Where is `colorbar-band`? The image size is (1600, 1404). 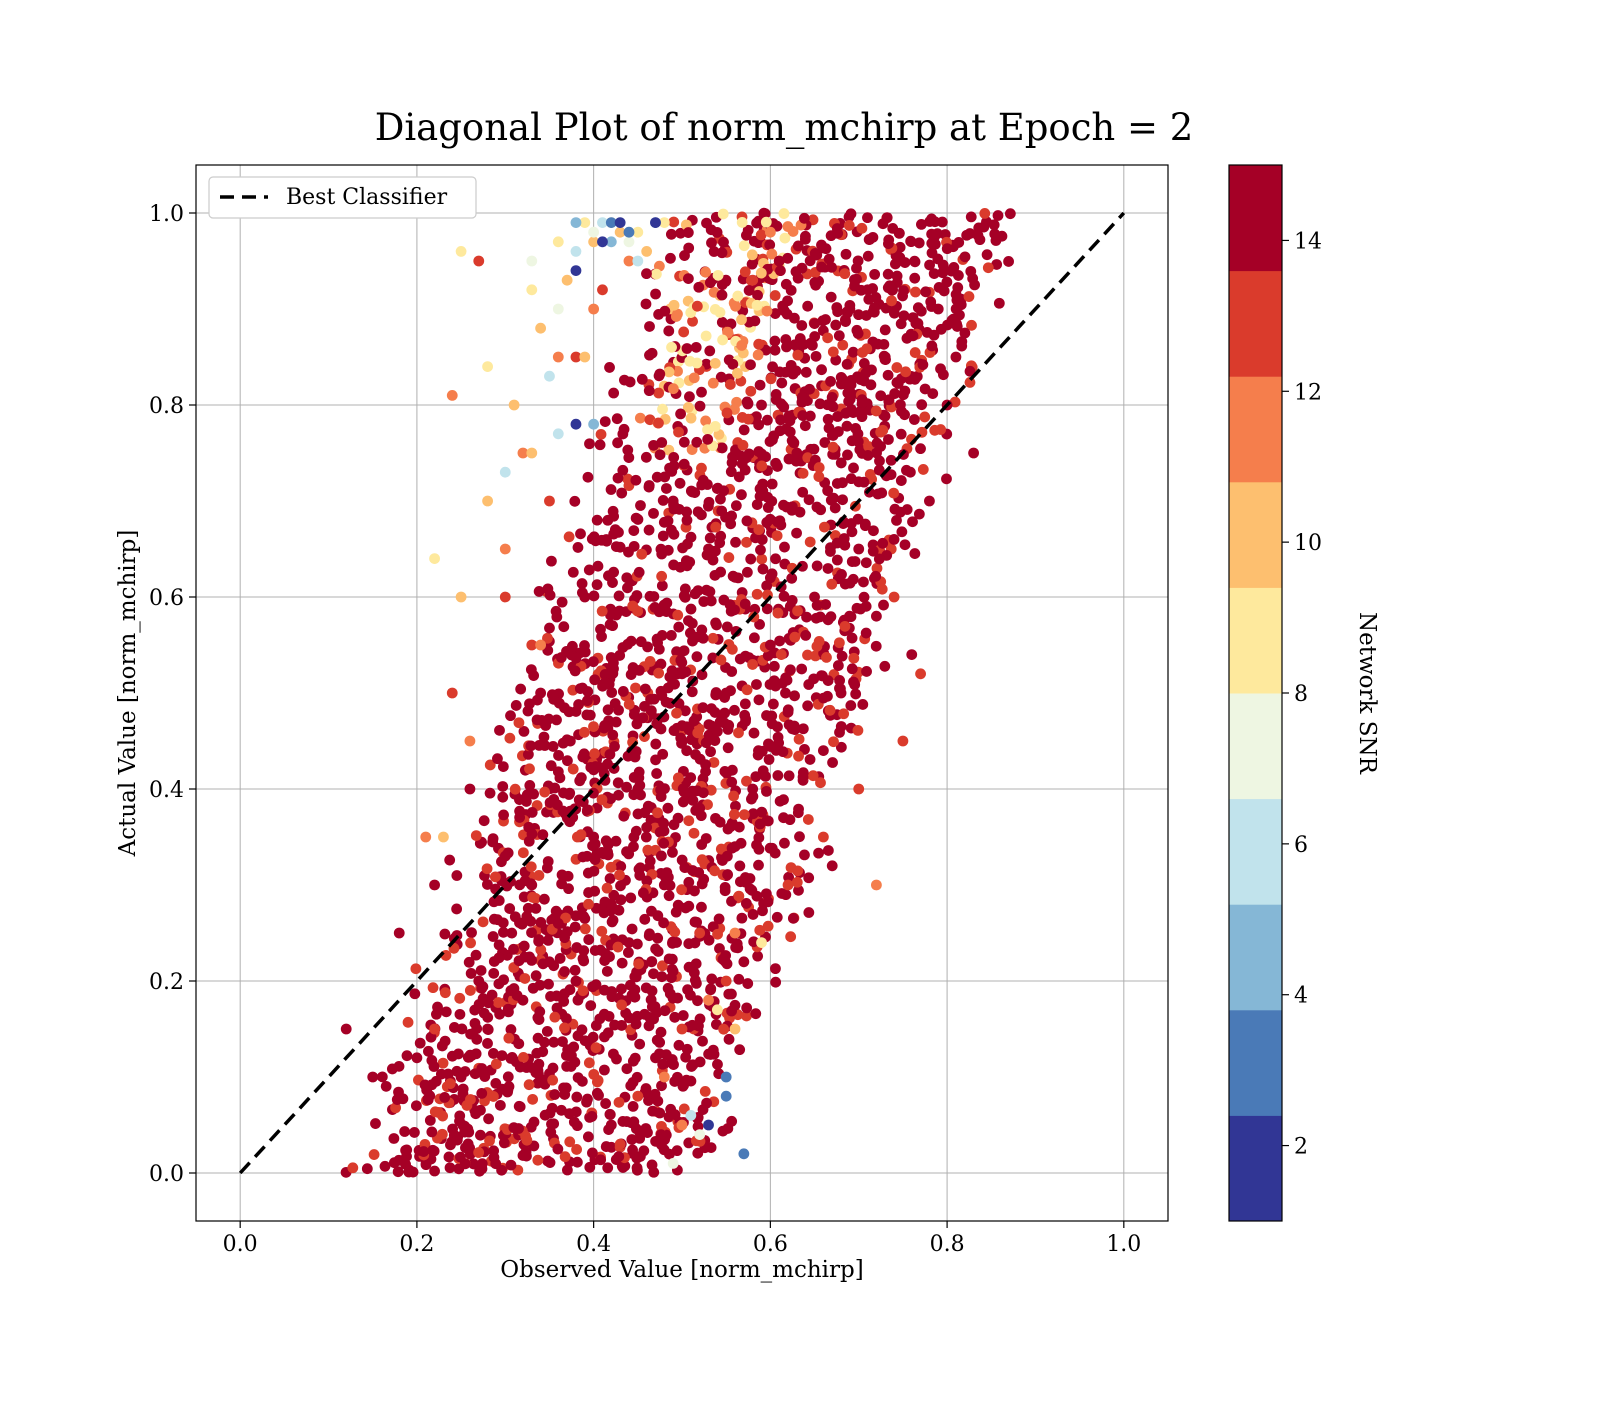
colorbar-band is located at coordinates (1255, 1062).